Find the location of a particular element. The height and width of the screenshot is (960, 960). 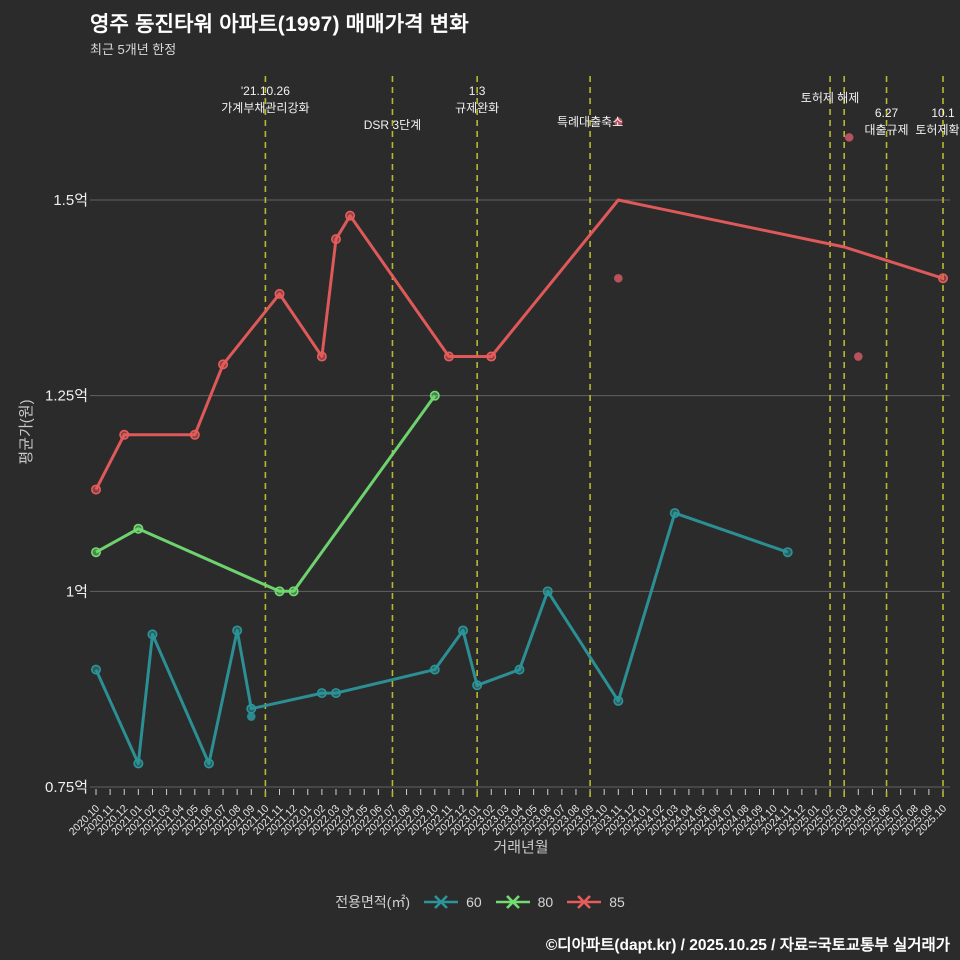

legend-label-80: 80 is located at coordinates (545, 902).